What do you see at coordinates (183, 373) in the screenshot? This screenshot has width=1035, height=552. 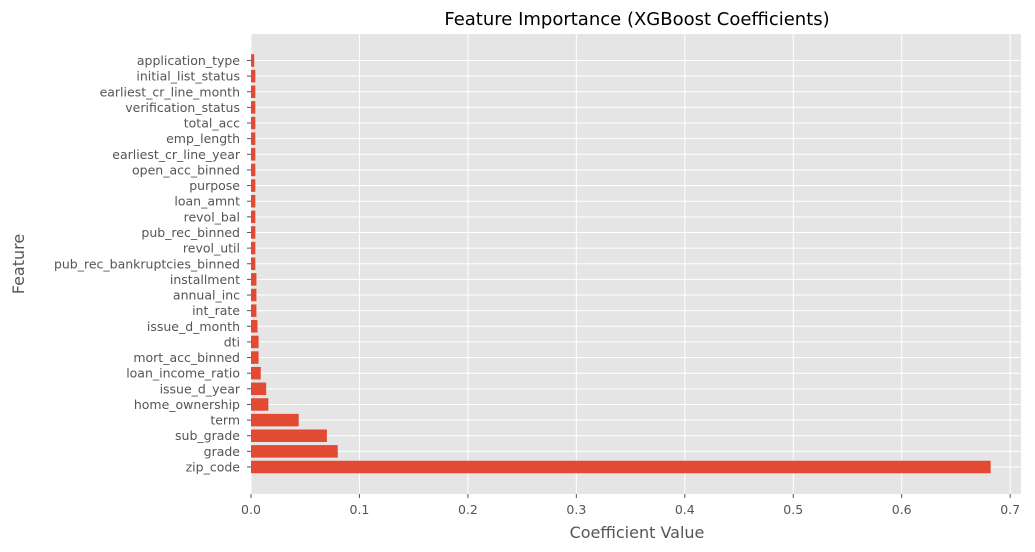 I see `y-tick-label: loan_income_ratio` at bounding box center [183, 373].